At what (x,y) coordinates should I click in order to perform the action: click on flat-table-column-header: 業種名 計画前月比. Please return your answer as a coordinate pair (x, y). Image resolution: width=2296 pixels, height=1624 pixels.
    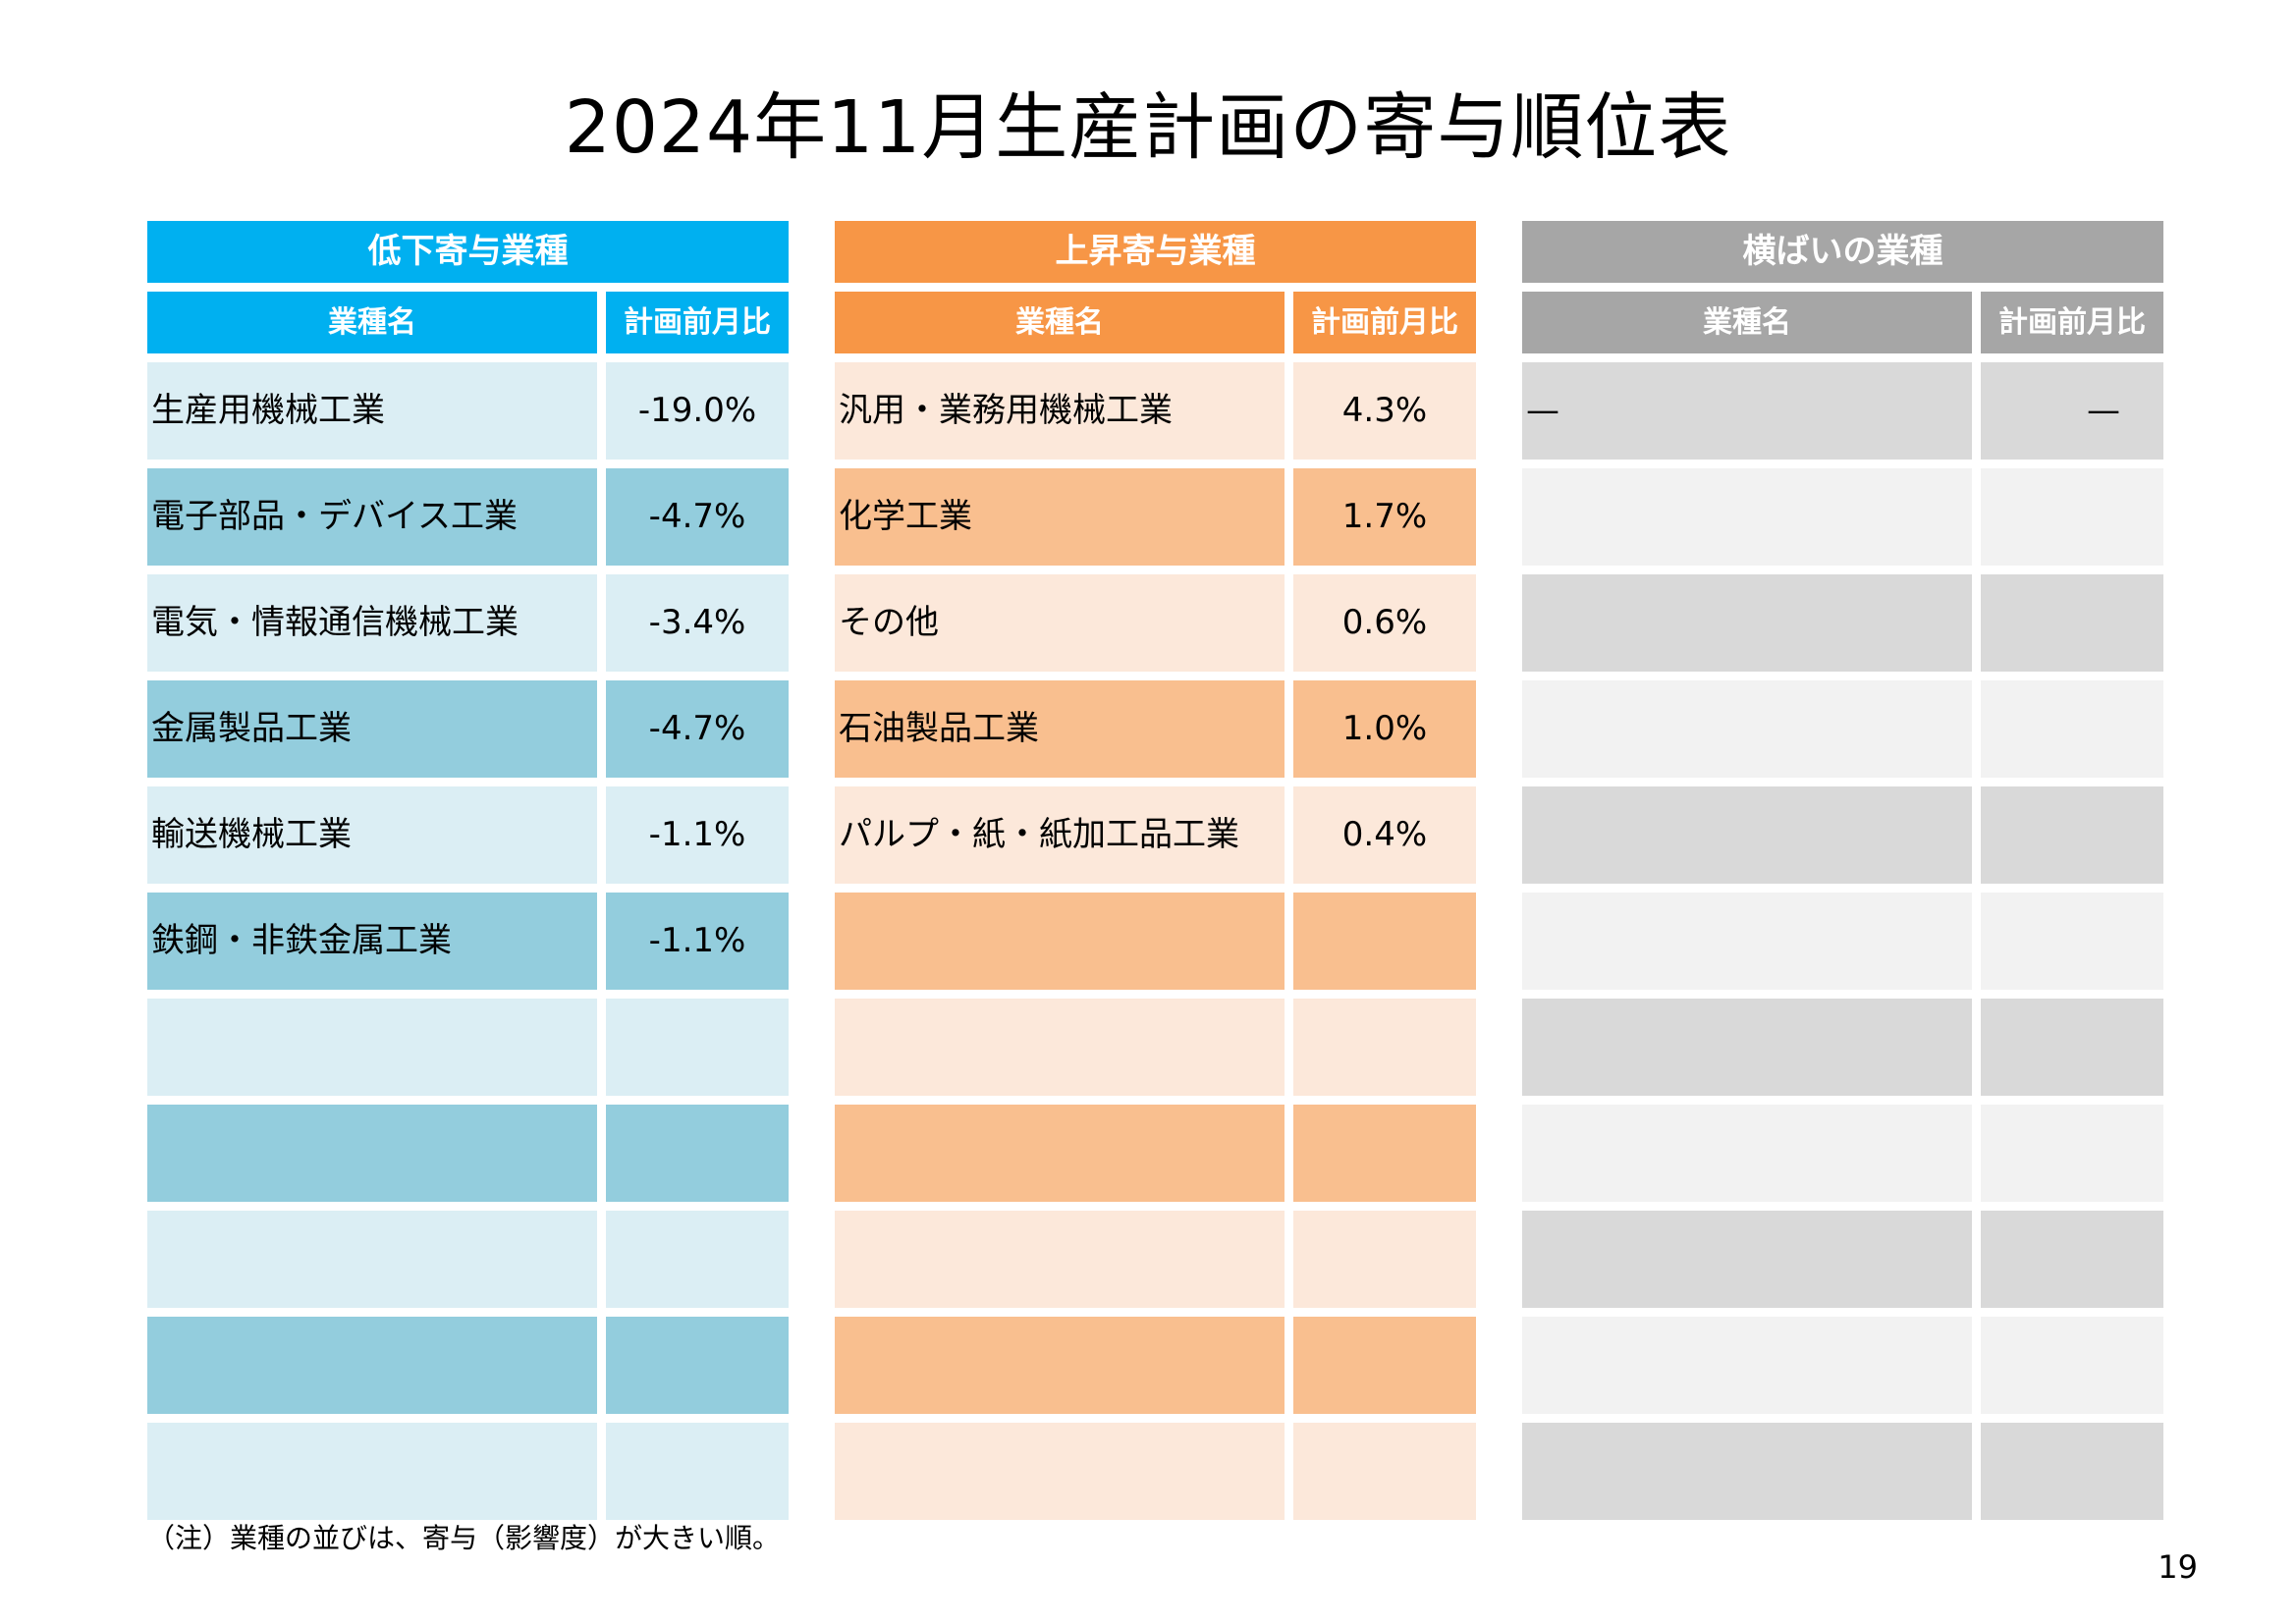
    Looking at the image, I should click on (1842, 322).